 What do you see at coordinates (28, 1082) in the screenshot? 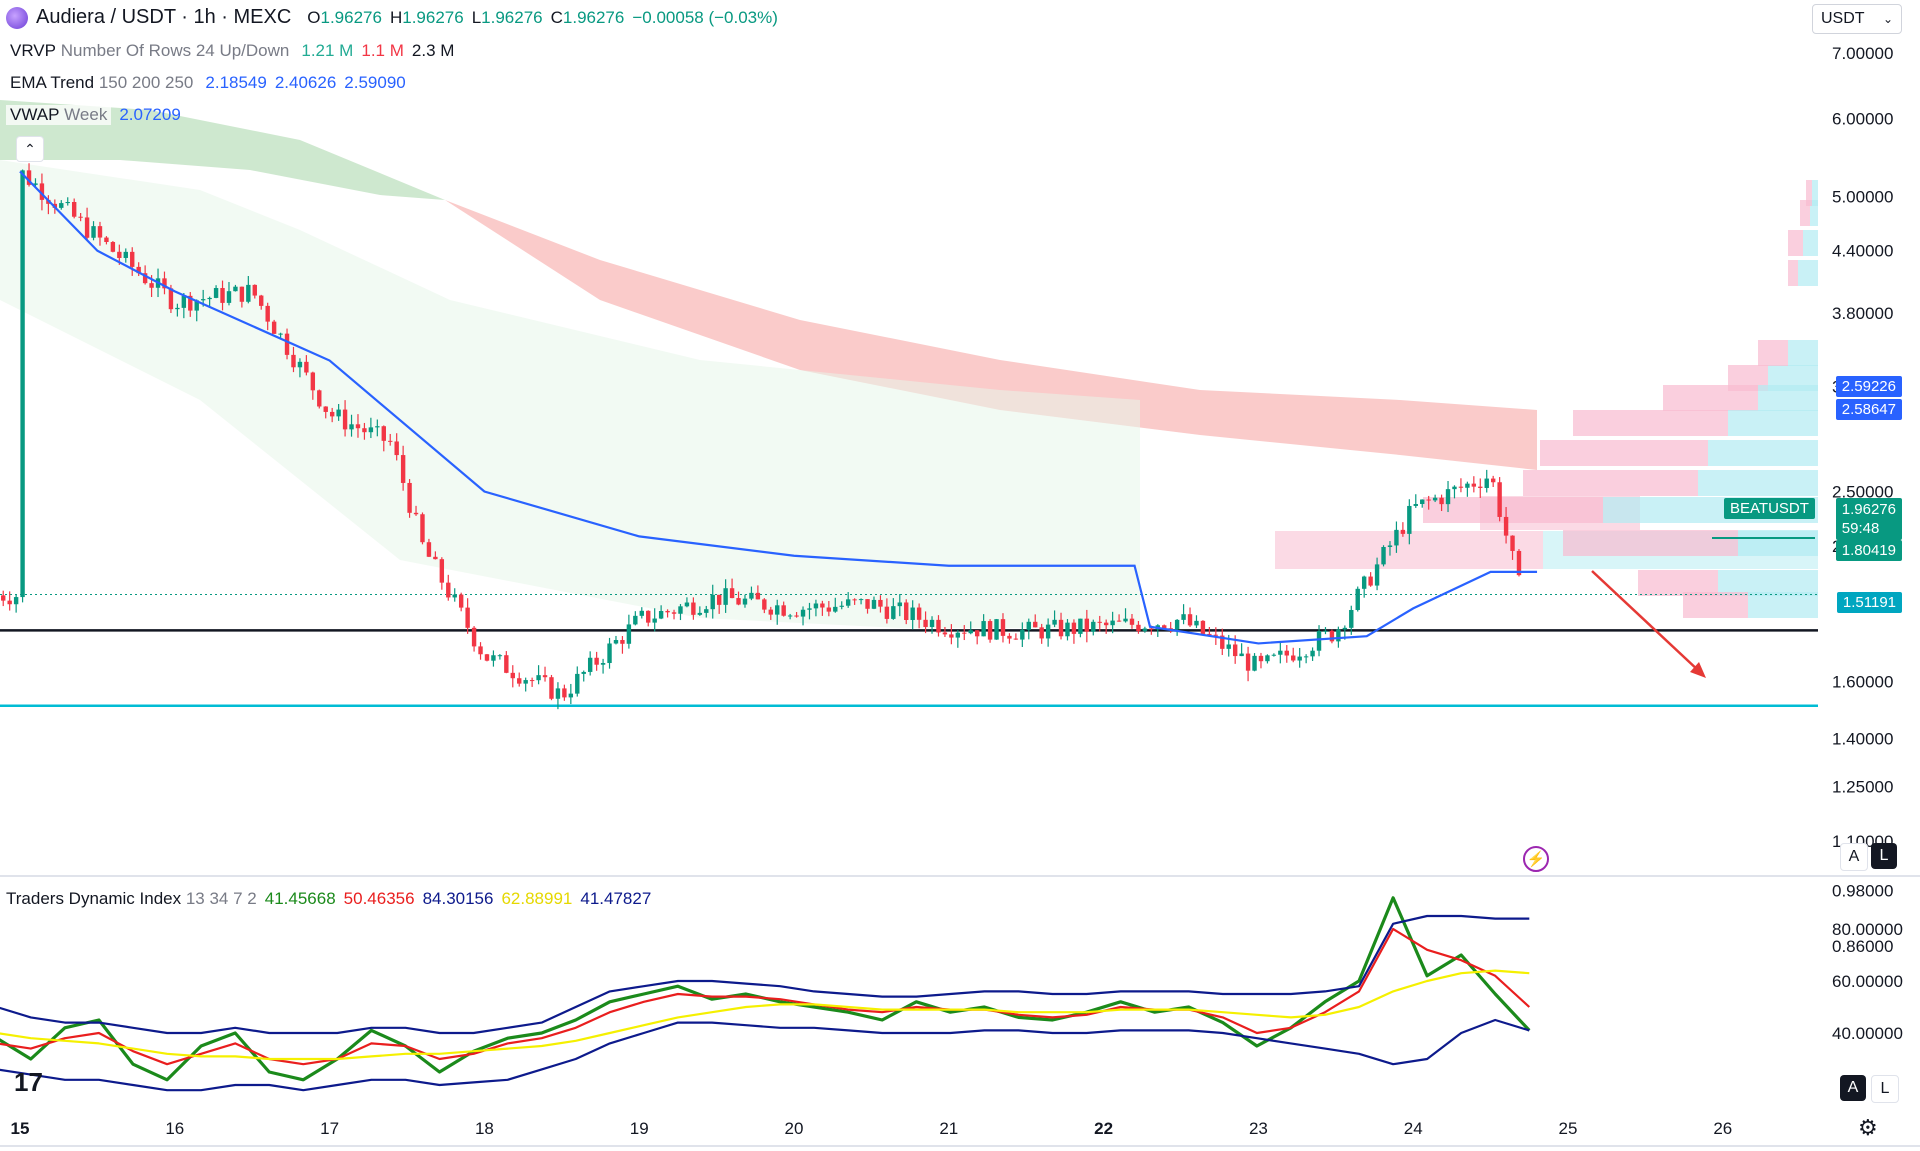
I see `tradingview-logo-icon: 17` at bounding box center [28, 1082].